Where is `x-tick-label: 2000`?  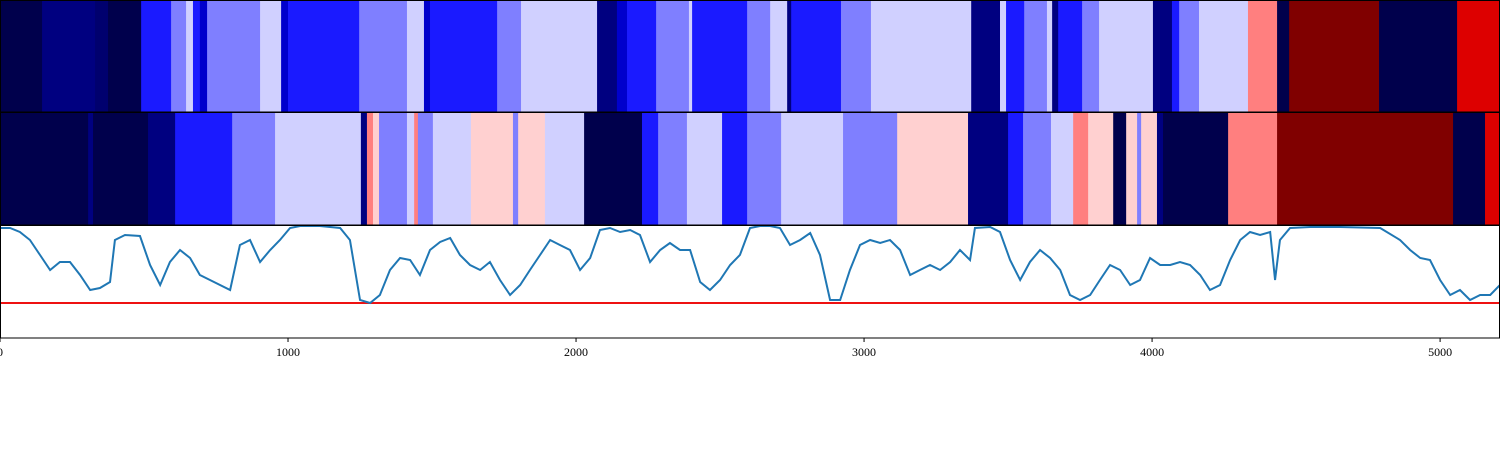
x-tick-label: 2000 is located at coordinates (576, 352).